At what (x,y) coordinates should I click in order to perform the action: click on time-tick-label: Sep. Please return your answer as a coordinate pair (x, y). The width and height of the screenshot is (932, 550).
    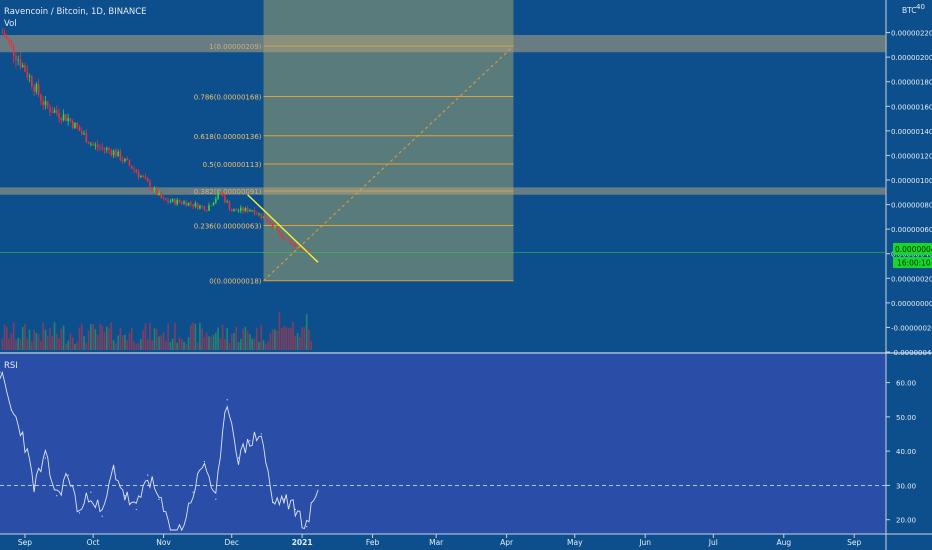
    Looking at the image, I should click on (854, 542).